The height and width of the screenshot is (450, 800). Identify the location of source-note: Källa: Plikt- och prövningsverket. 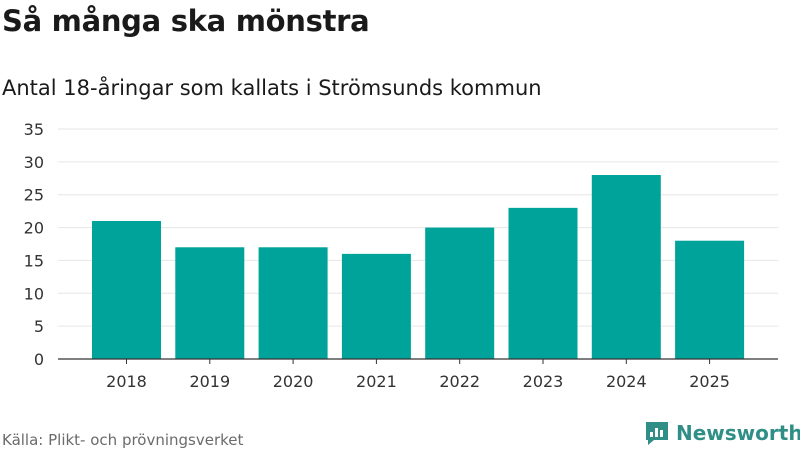
(123, 440).